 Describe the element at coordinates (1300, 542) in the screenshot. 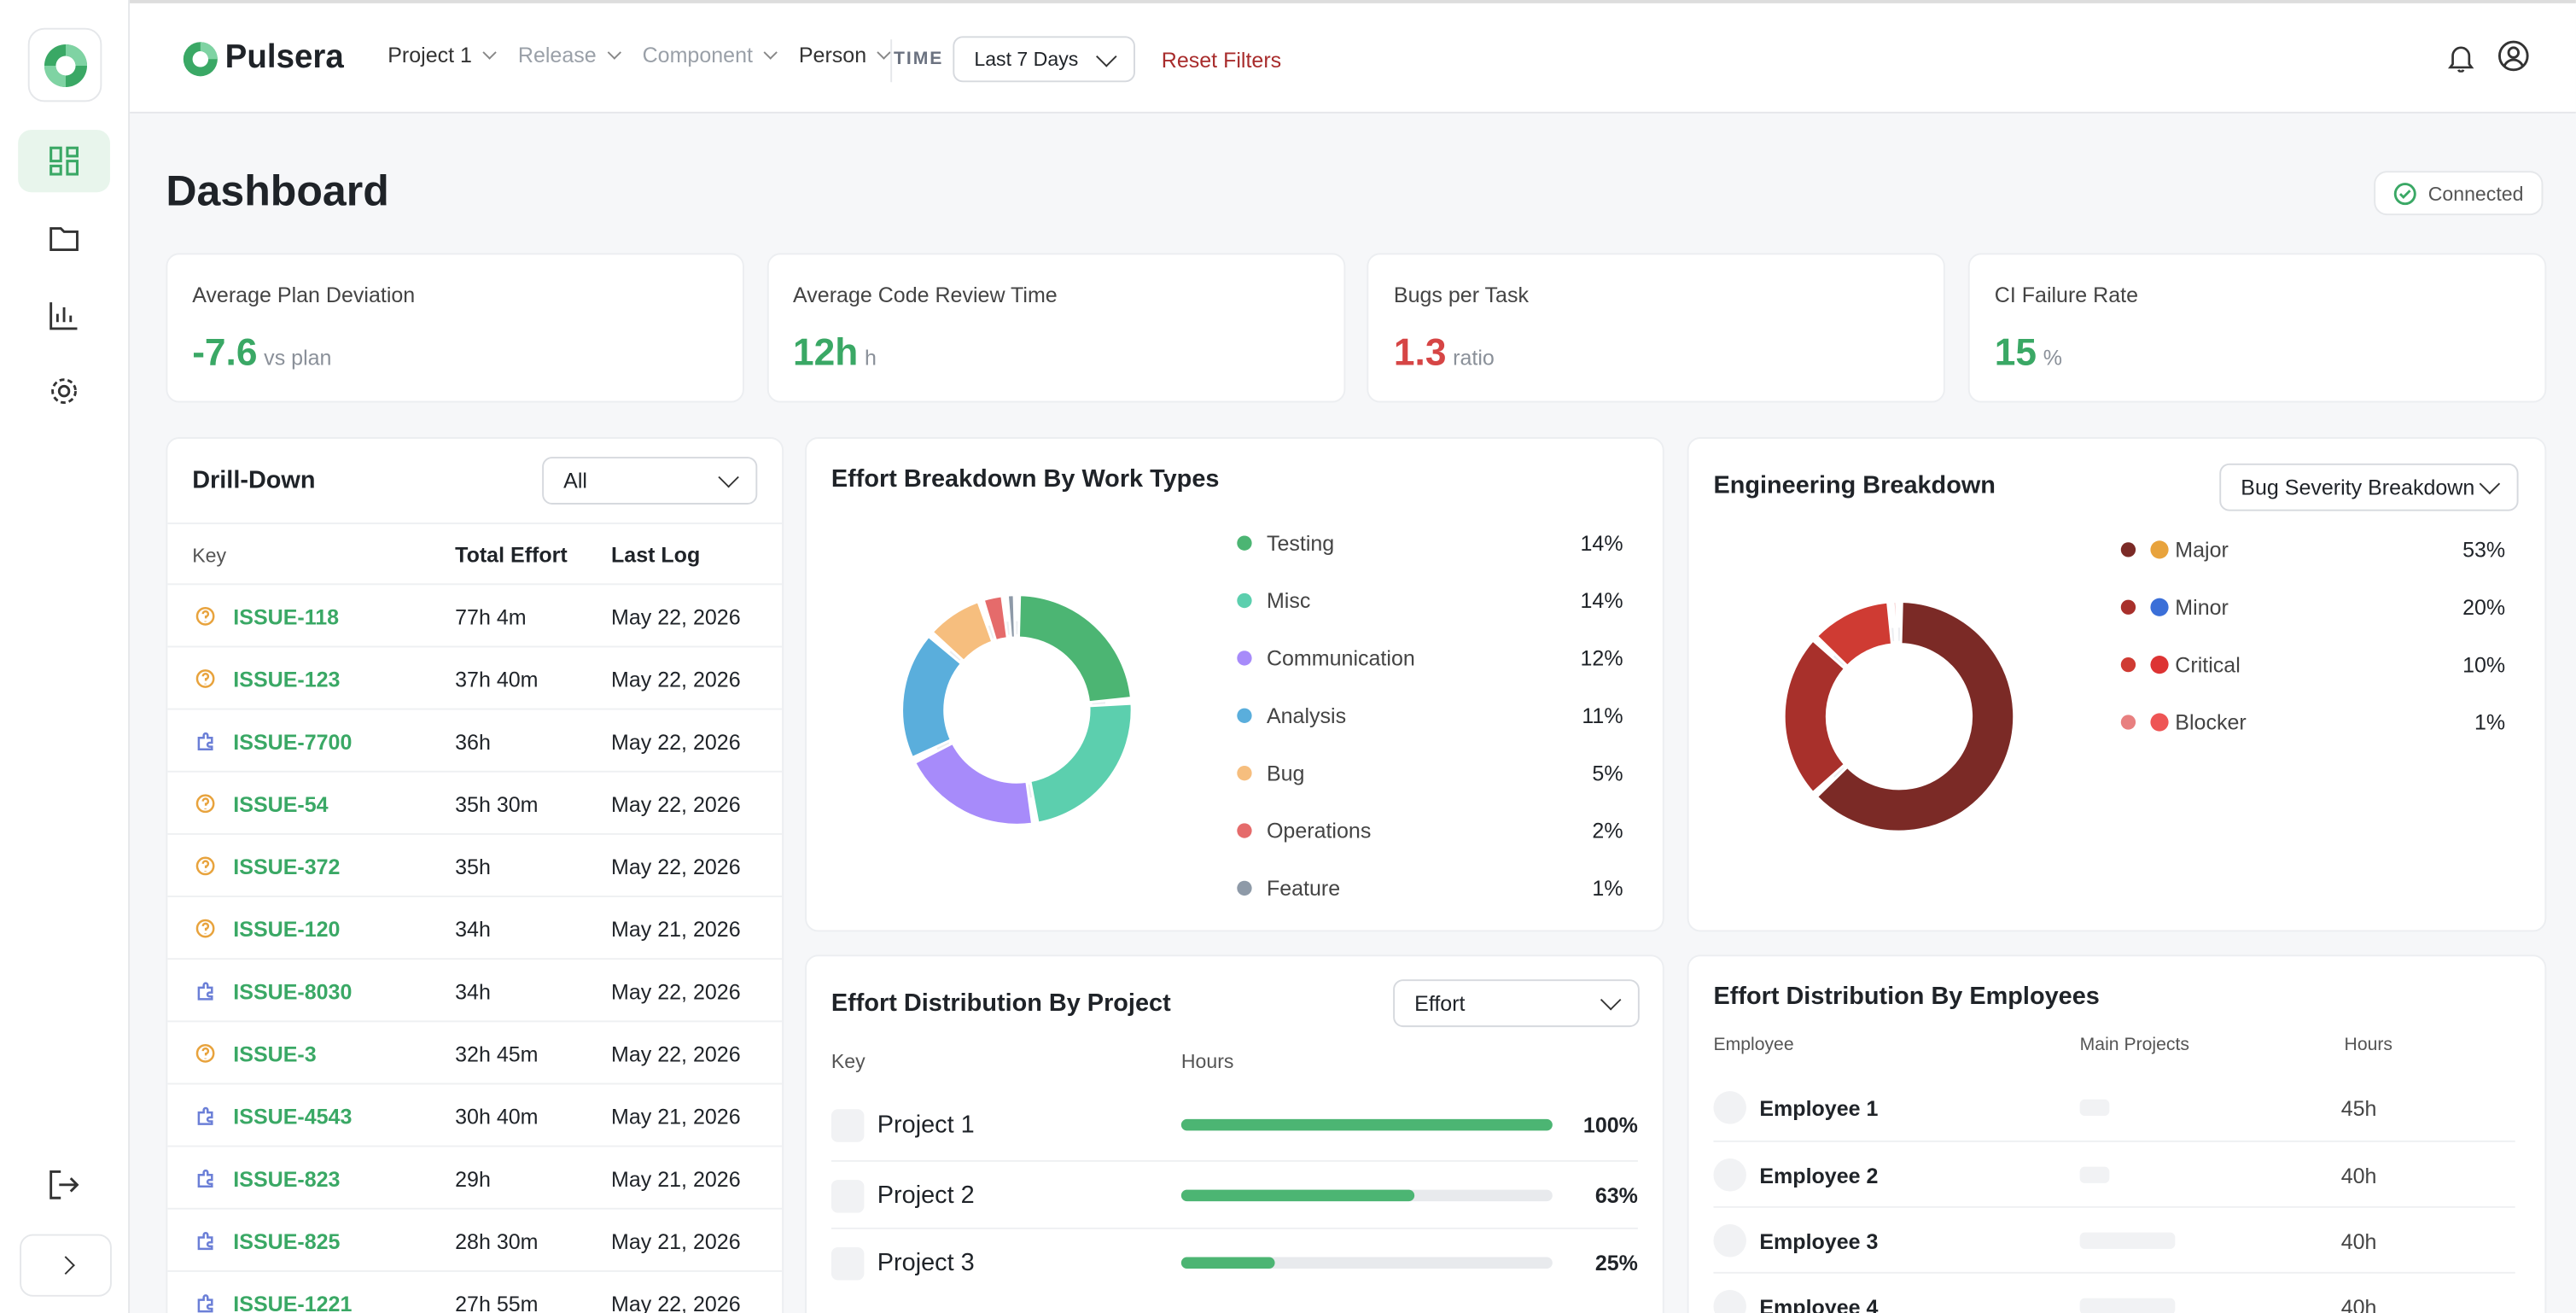

I see `legend-label: Testing` at that location.